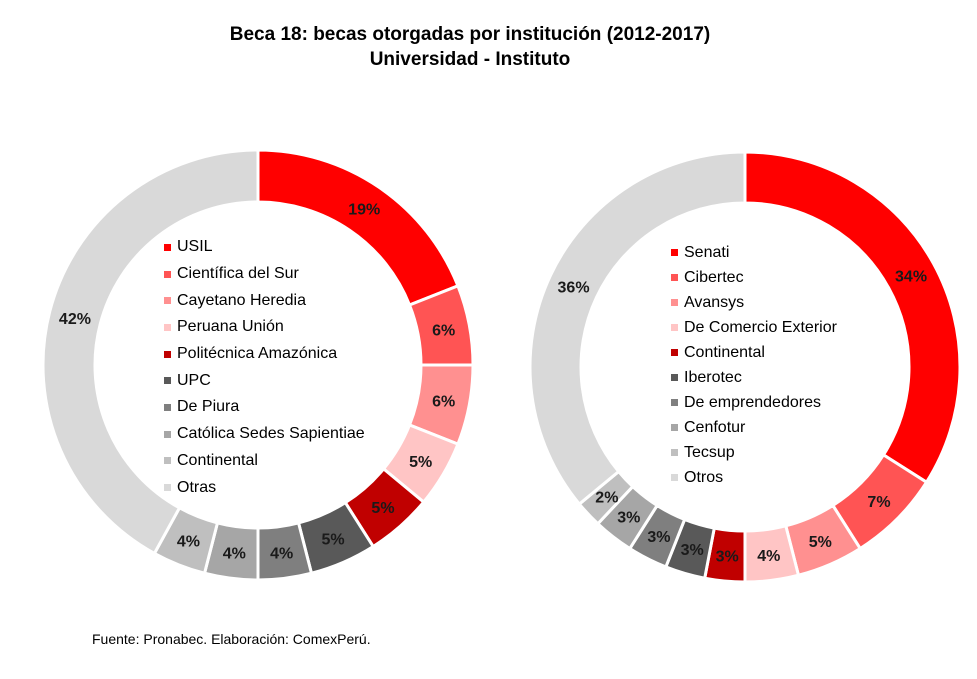  I want to click on legend-item: Tecsup, so click(754, 452).